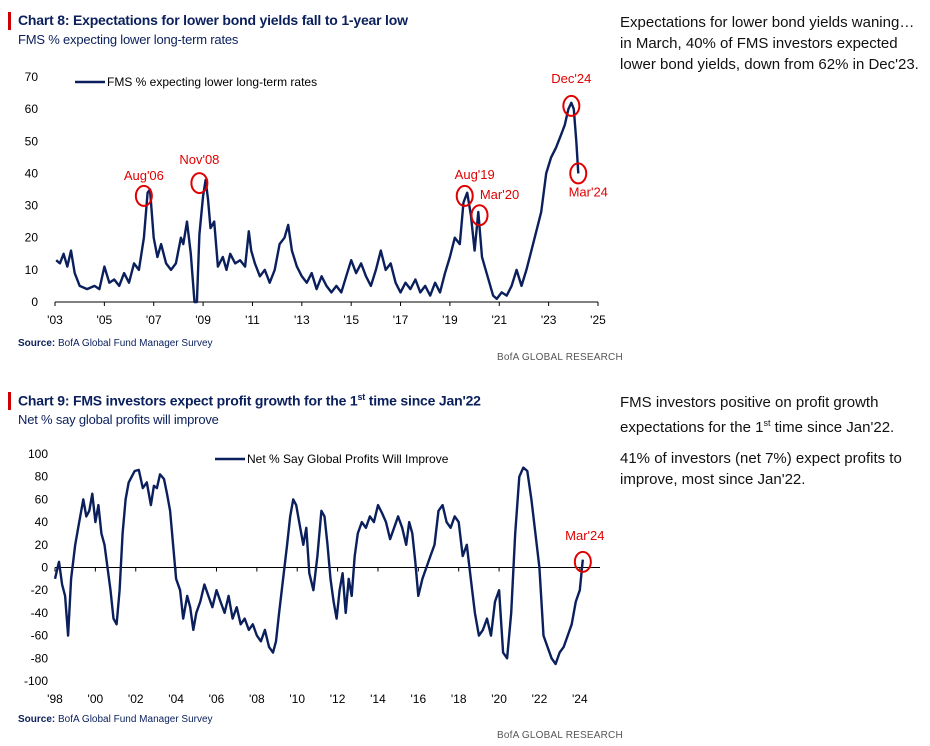 The height and width of the screenshot is (746, 930). What do you see at coordinates (252, 320) in the screenshot?
I see `x-tick-label: '11` at bounding box center [252, 320].